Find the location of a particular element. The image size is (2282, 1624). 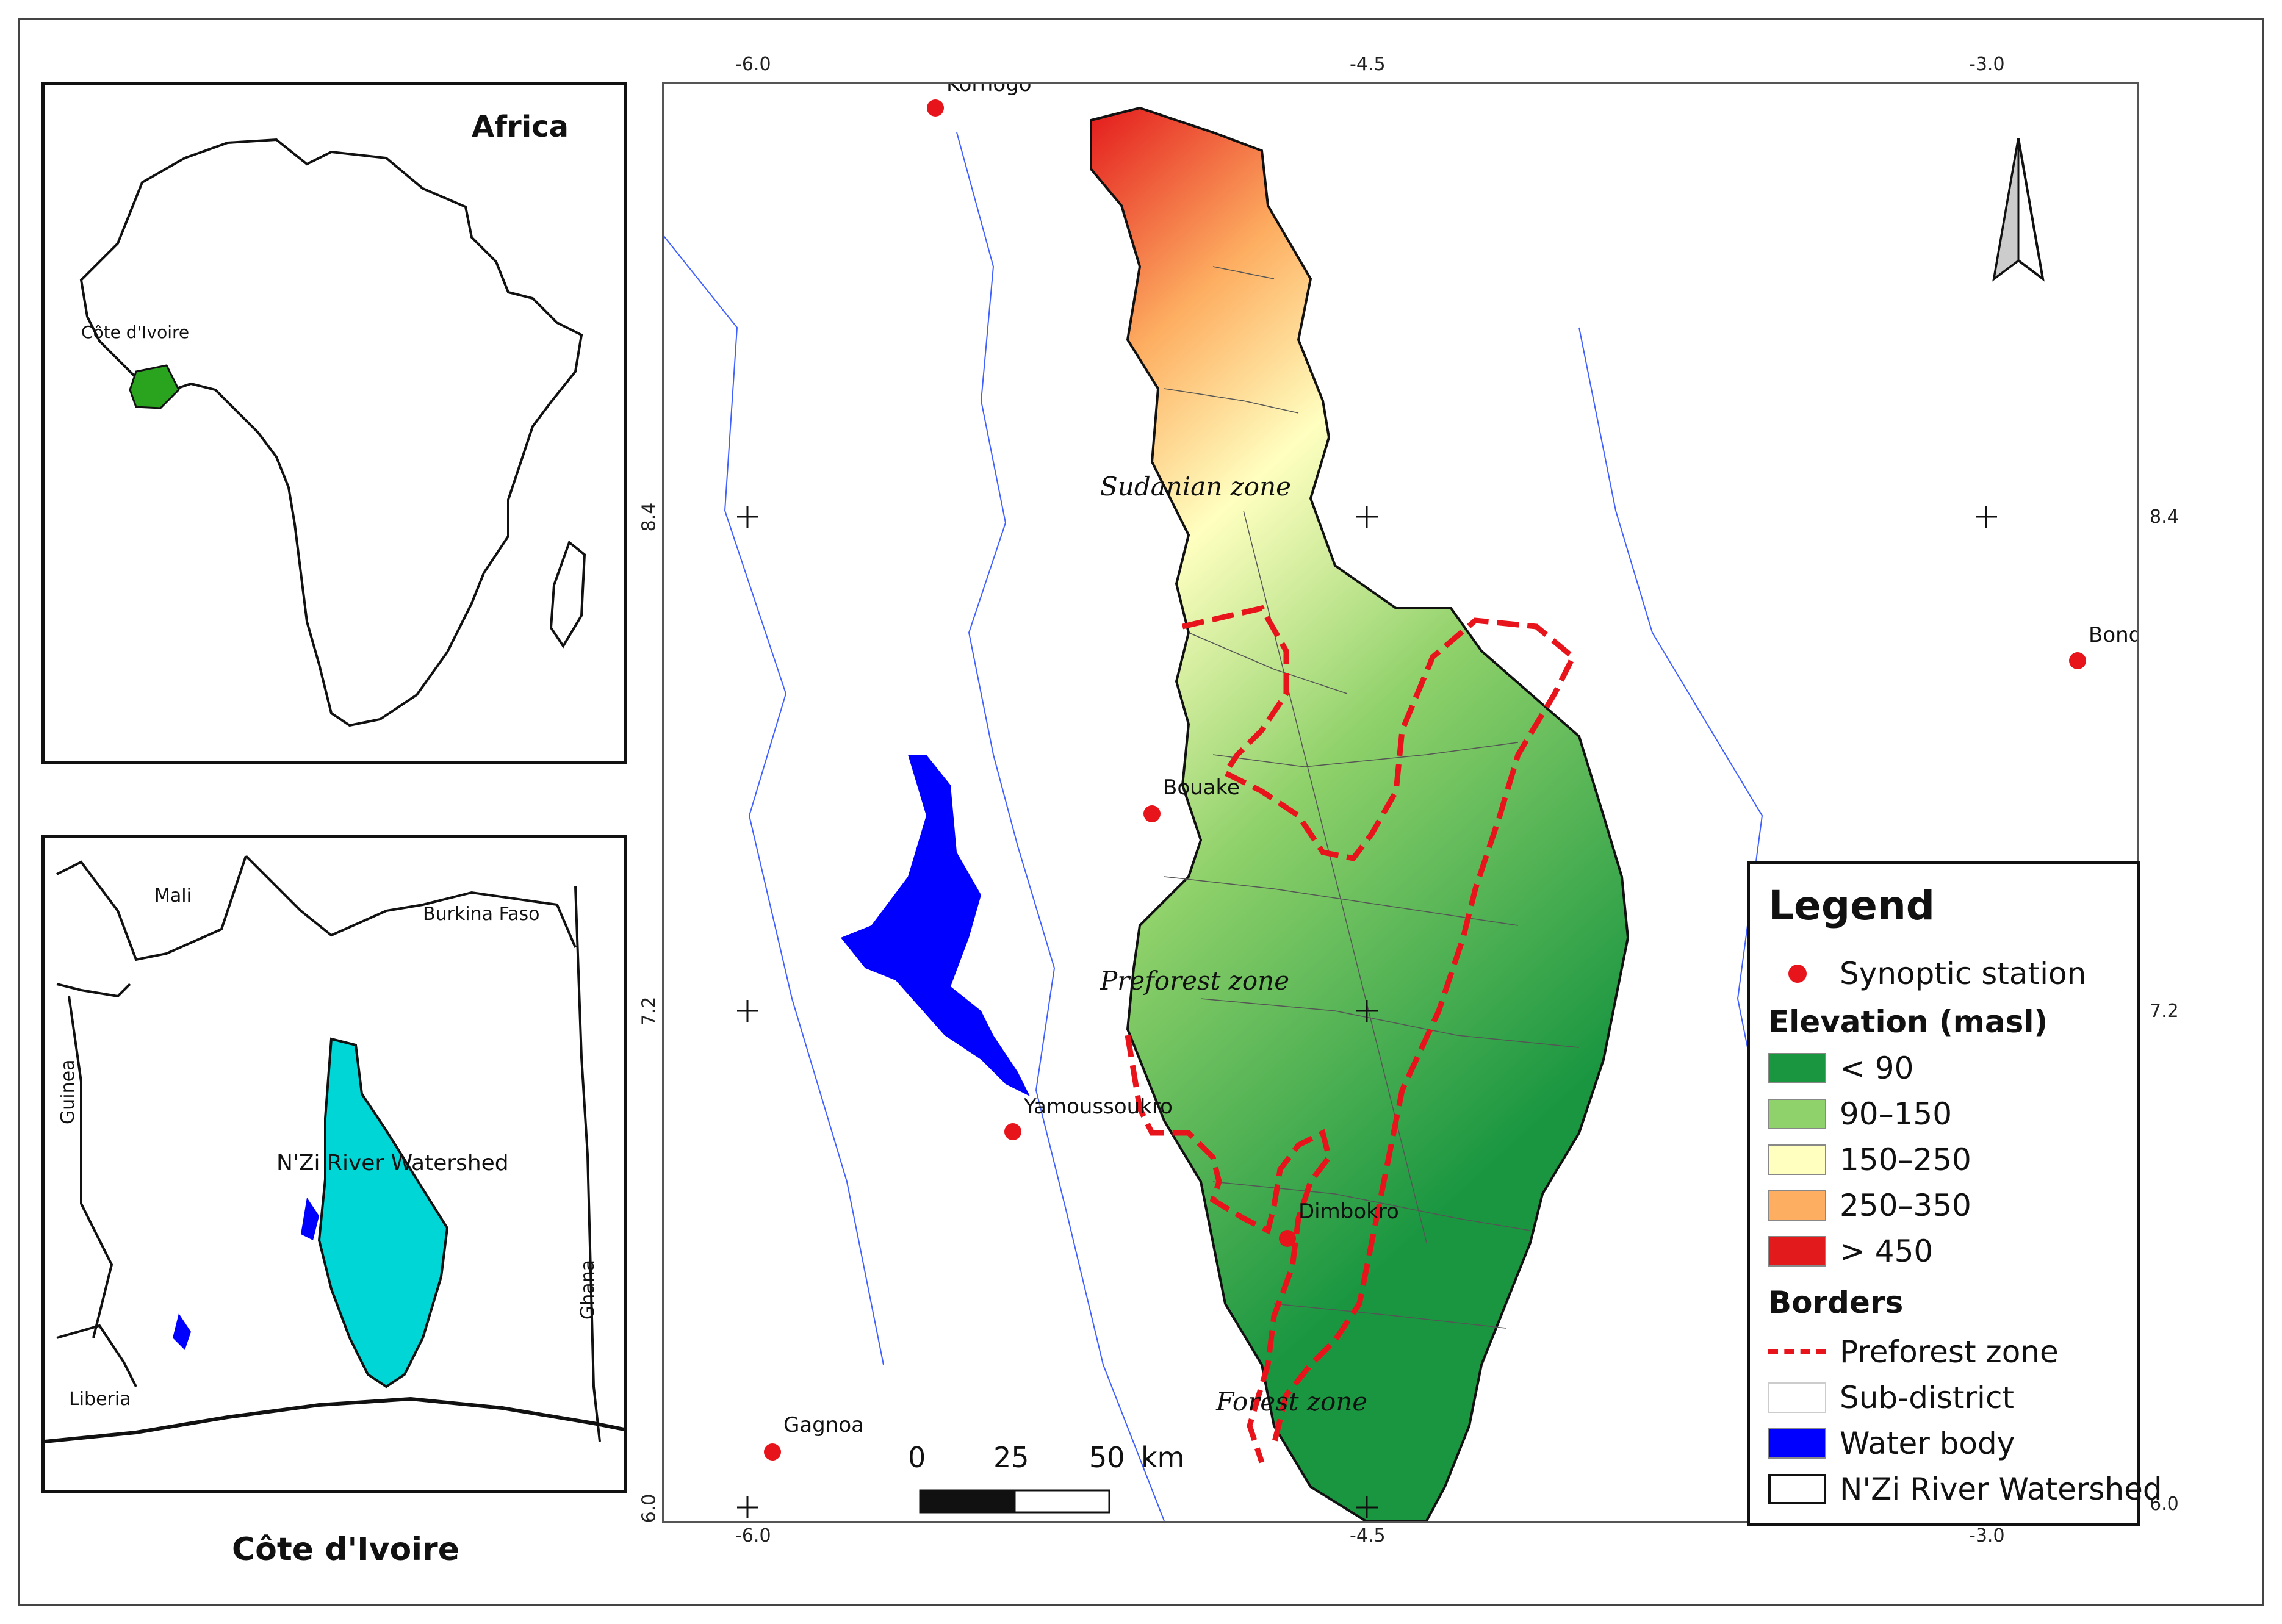

legend-row-elev-1: < 90 is located at coordinates (1840, 1068).